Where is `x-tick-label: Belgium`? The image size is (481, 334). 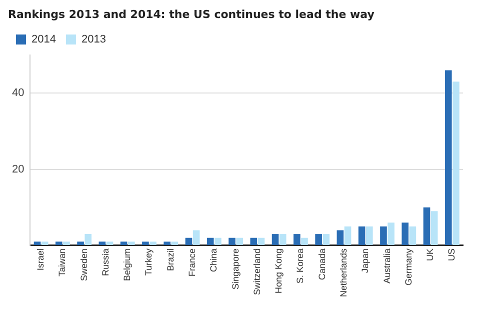
x-tick-label: Belgium is located at coordinates (127, 264).